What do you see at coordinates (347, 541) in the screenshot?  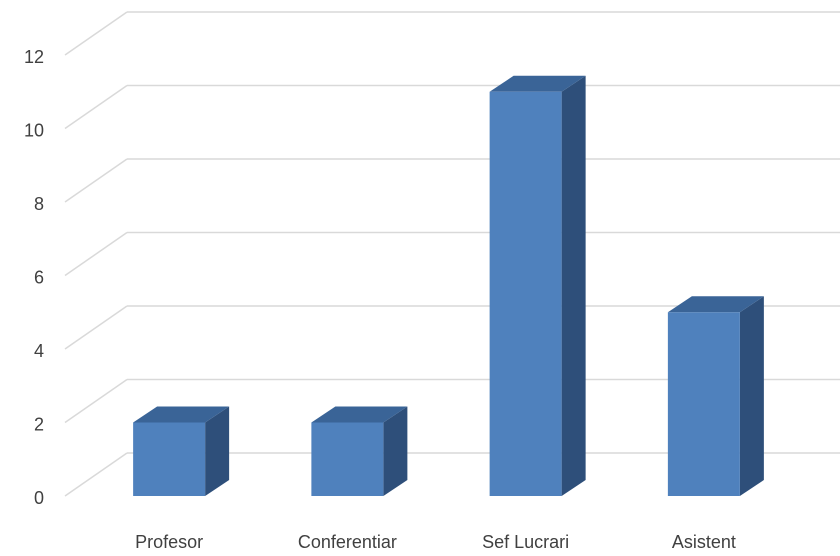 I see `x-tick-label: Conferentiar` at bounding box center [347, 541].